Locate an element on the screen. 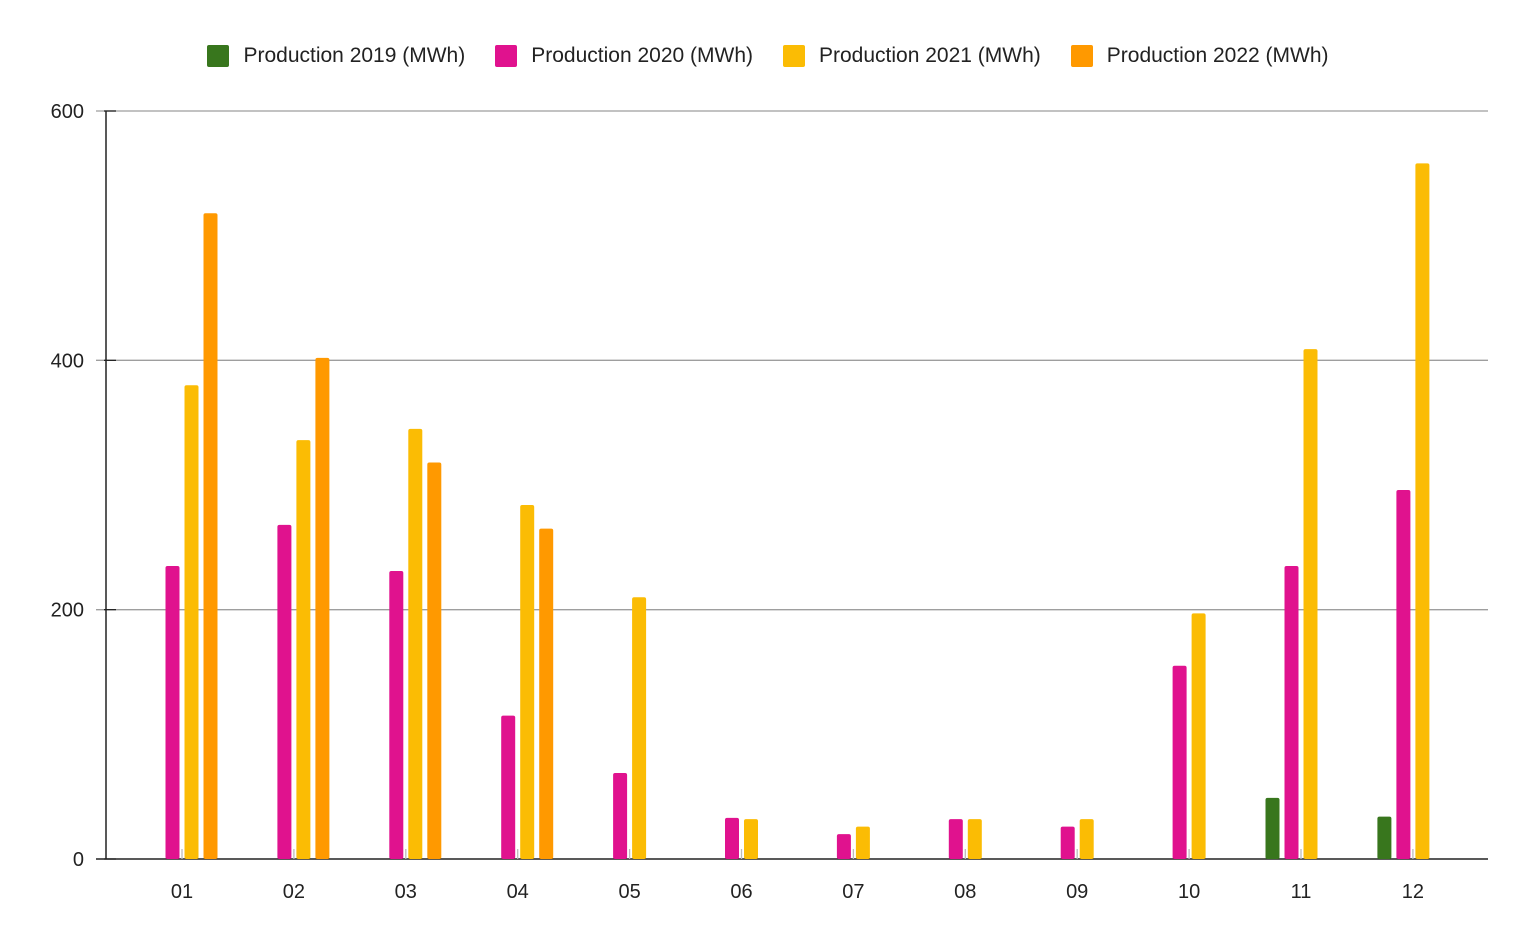 The height and width of the screenshot is (951, 1536). legend-swatch-2020 is located at coordinates (506, 56).